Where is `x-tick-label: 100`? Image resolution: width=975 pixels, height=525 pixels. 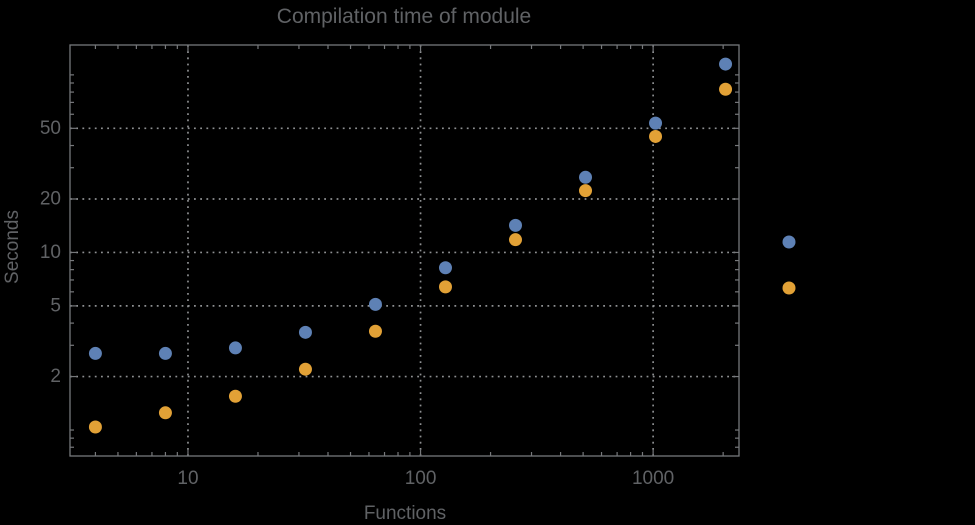
x-tick-label: 100 is located at coordinates (421, 478).